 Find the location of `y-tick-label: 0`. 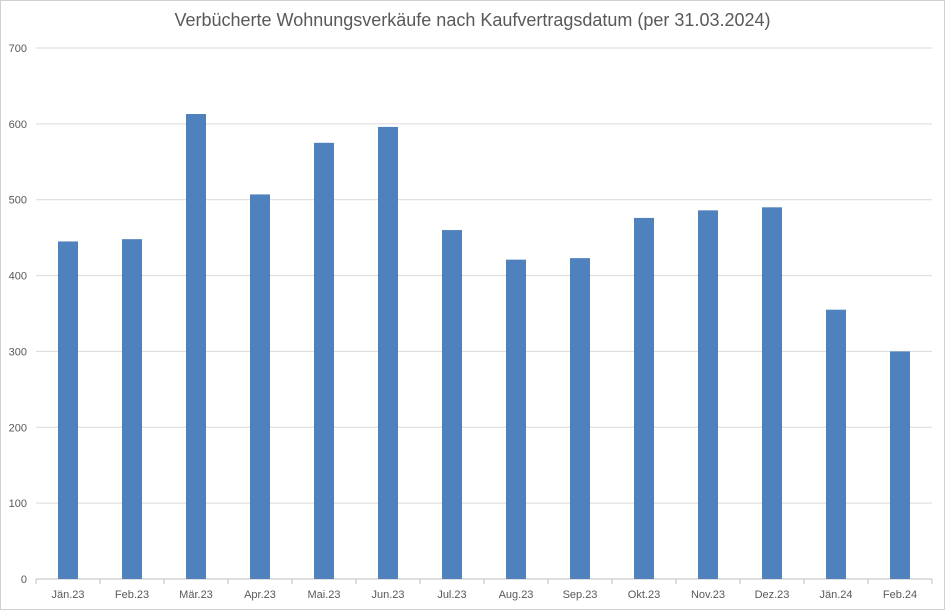

y-tick-label: 0 is located at coordinates (24, 580).